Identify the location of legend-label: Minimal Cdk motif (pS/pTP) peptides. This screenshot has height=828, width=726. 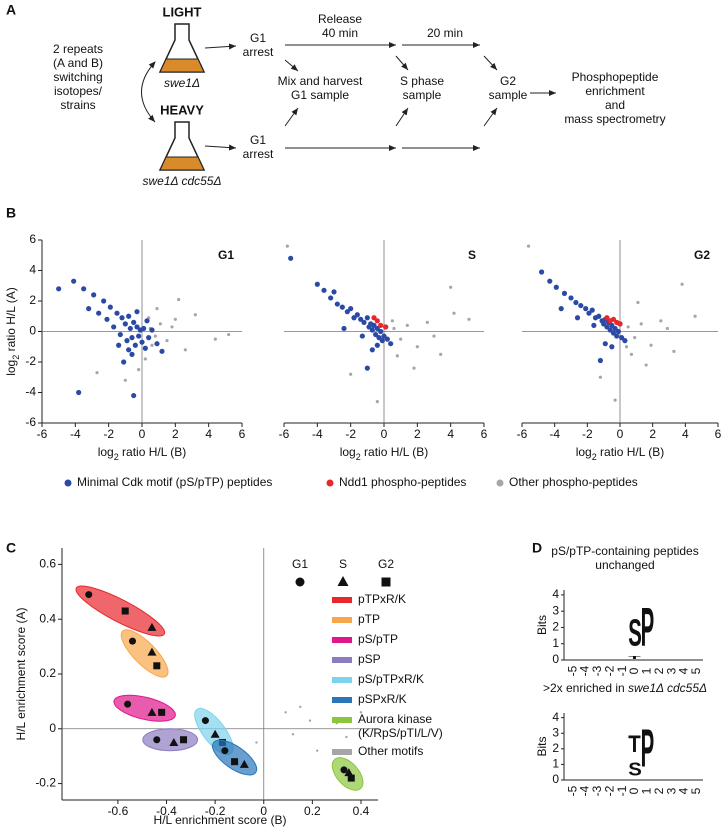
(174, 482).